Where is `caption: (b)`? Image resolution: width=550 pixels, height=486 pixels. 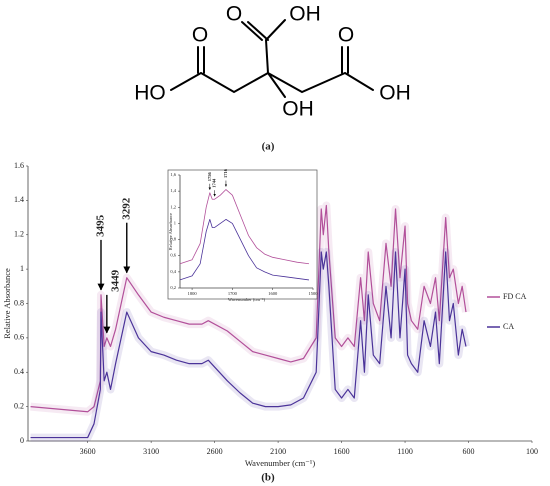
caption: (b) is located at coordinates (268, 478).